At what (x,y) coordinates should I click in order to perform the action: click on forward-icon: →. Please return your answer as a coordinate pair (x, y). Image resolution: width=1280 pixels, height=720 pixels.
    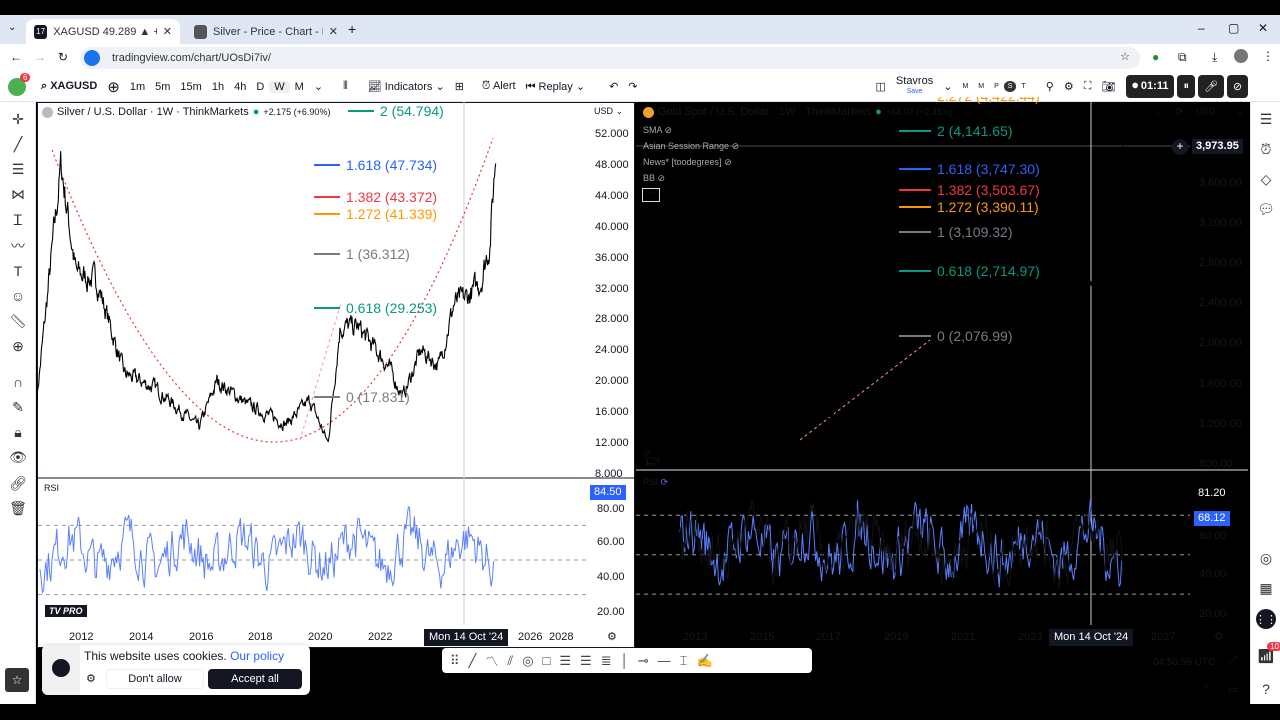
    Looking at the image, I should click on (40, 57).